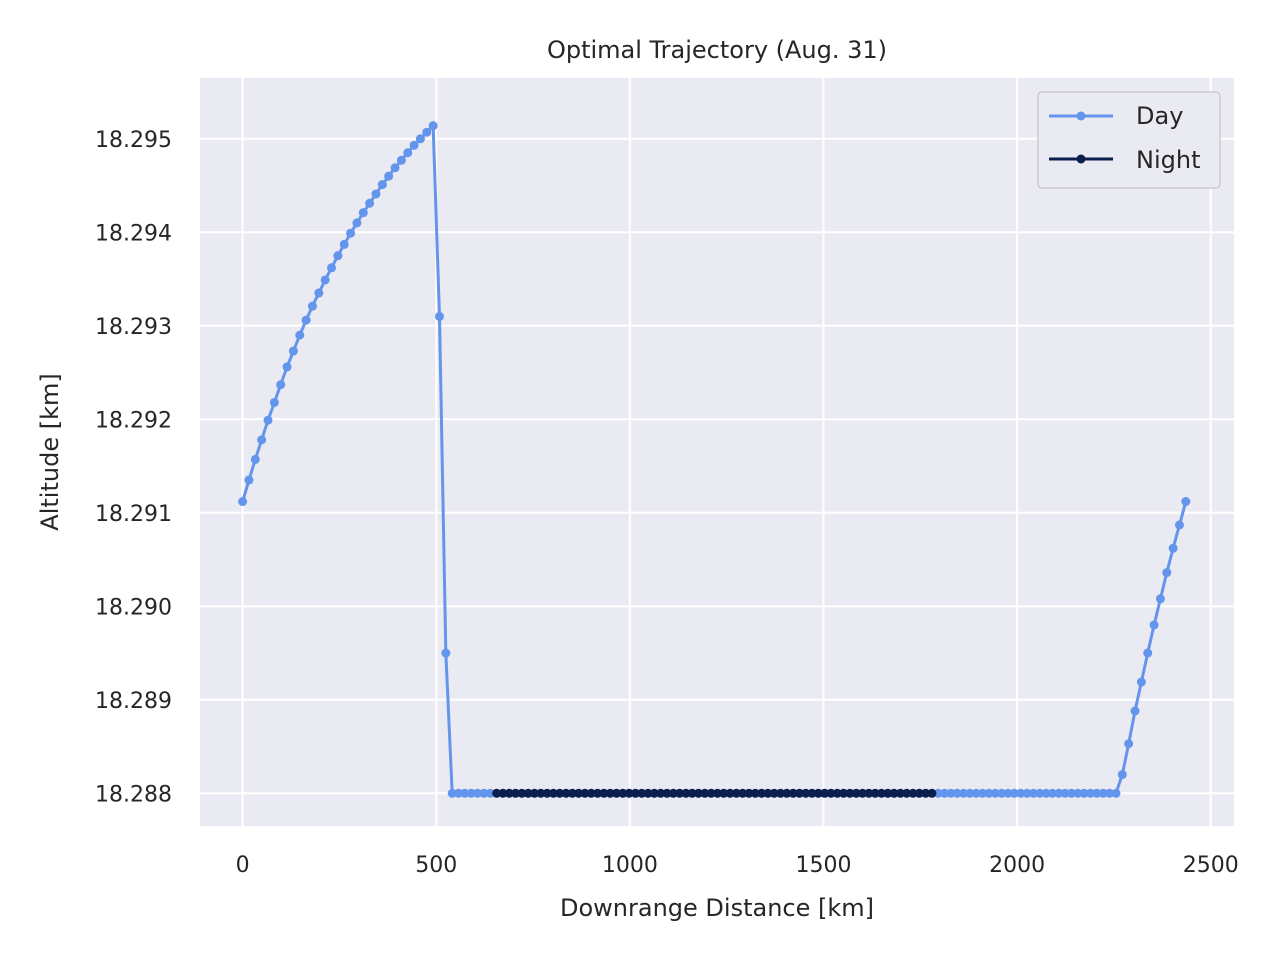 The width and height of the screenshot is (1280, 960). Describe the element at coordinates (1168, 160) in the screenshot. I see `legend-night-label: Night` at that location.